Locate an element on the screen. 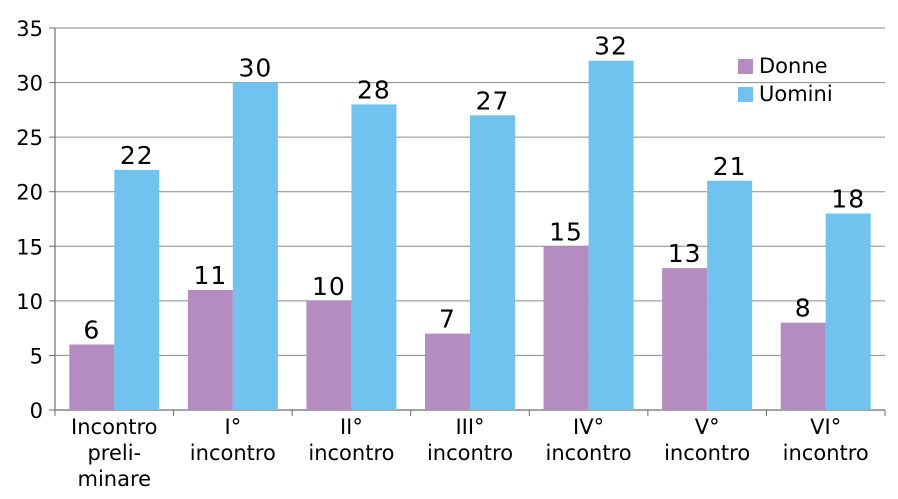 The height and width of the screenshot is (499, 898). legend-item-uomini: Uomini is located at coordinates (785, 94).